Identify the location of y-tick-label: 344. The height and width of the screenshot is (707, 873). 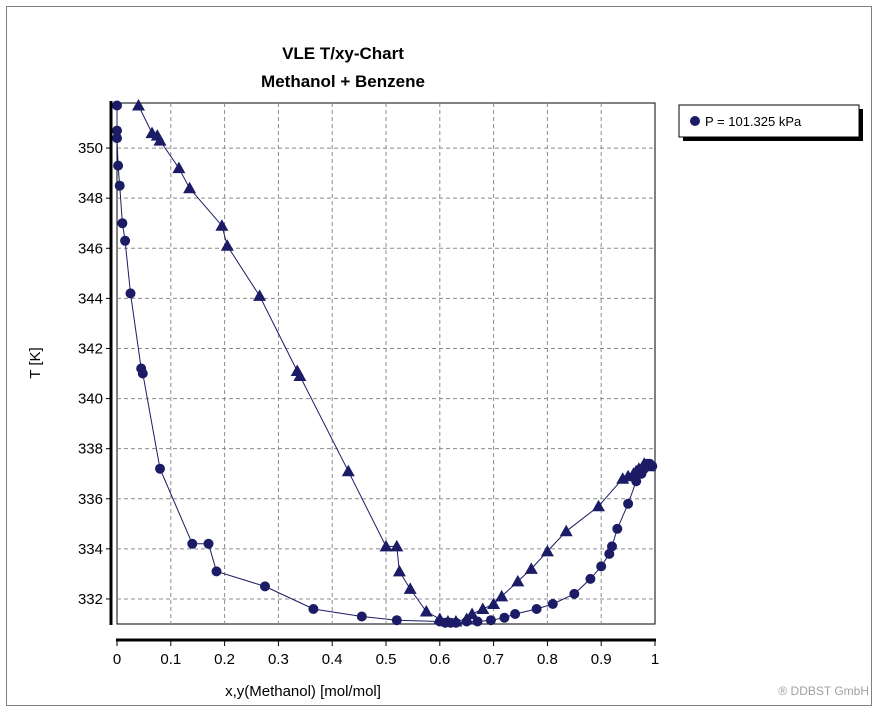
(90, 298).